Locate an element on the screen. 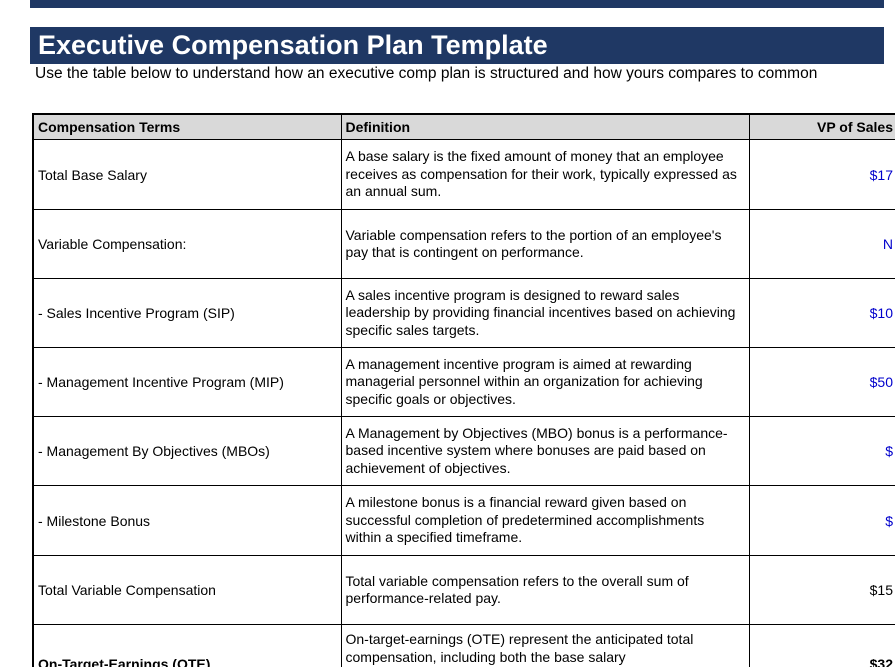 This screenshot has width=895, height=667. page-title: Executive Compensation Plan Template is located at coordinates (293, 45).